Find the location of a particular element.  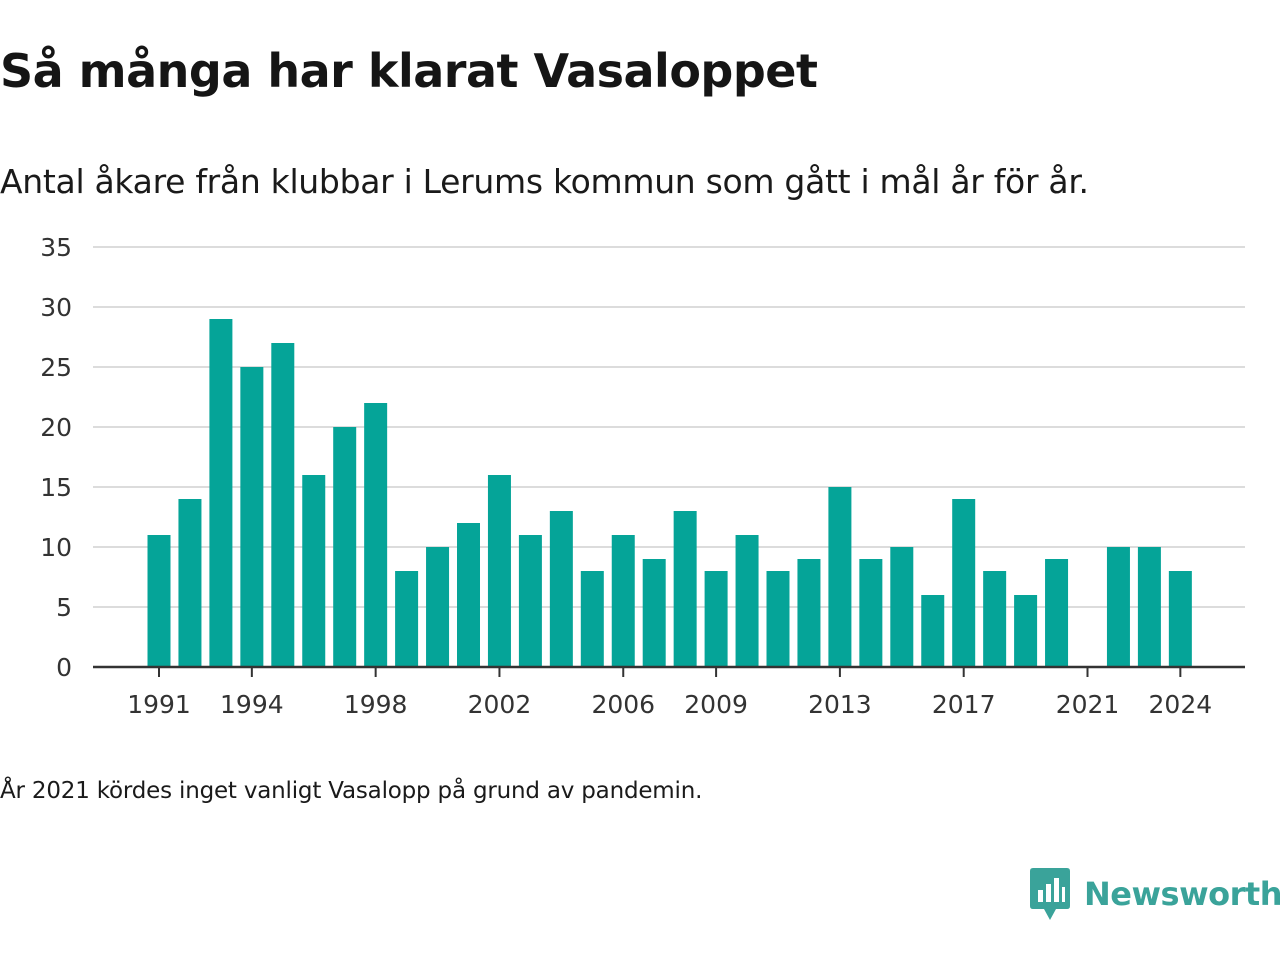

bar-1991 is located at coordinates (159, 601).